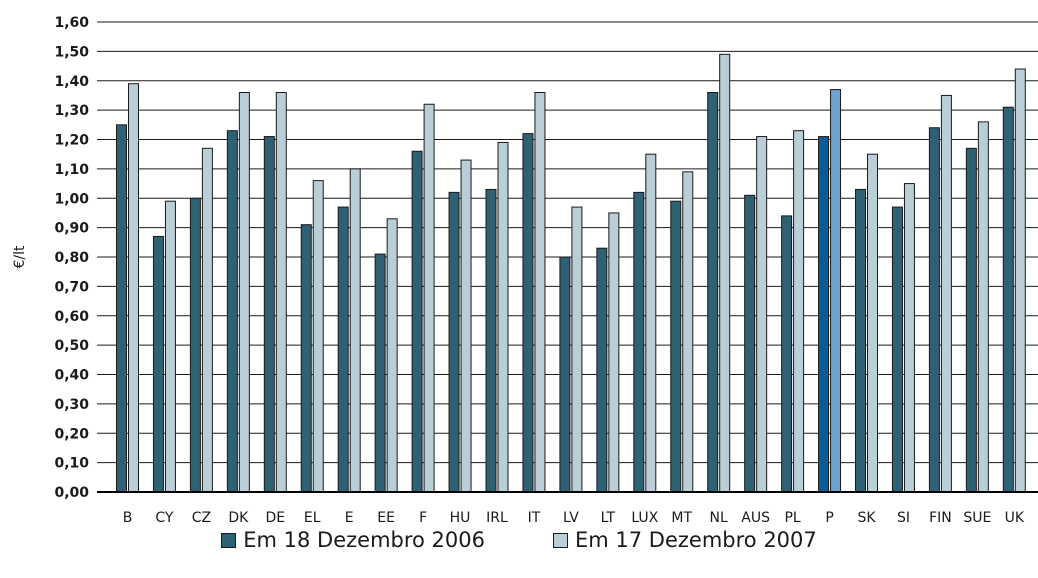  Describe the element at coordinates (519, 540) in the screenshot. I see `legend: Em 18 Dezembro 2006 Em 17 Dezembro 2007` at that location.